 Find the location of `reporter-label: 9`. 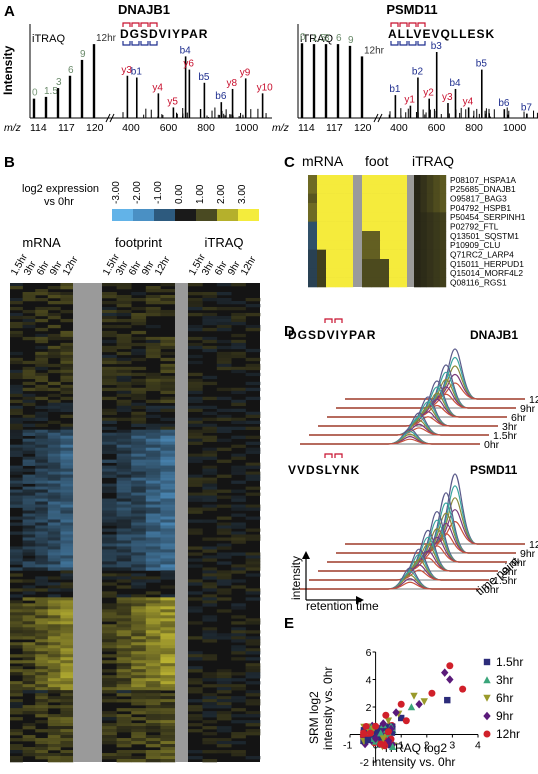

reporter-label: 9 is located at coordinates (83, 54).